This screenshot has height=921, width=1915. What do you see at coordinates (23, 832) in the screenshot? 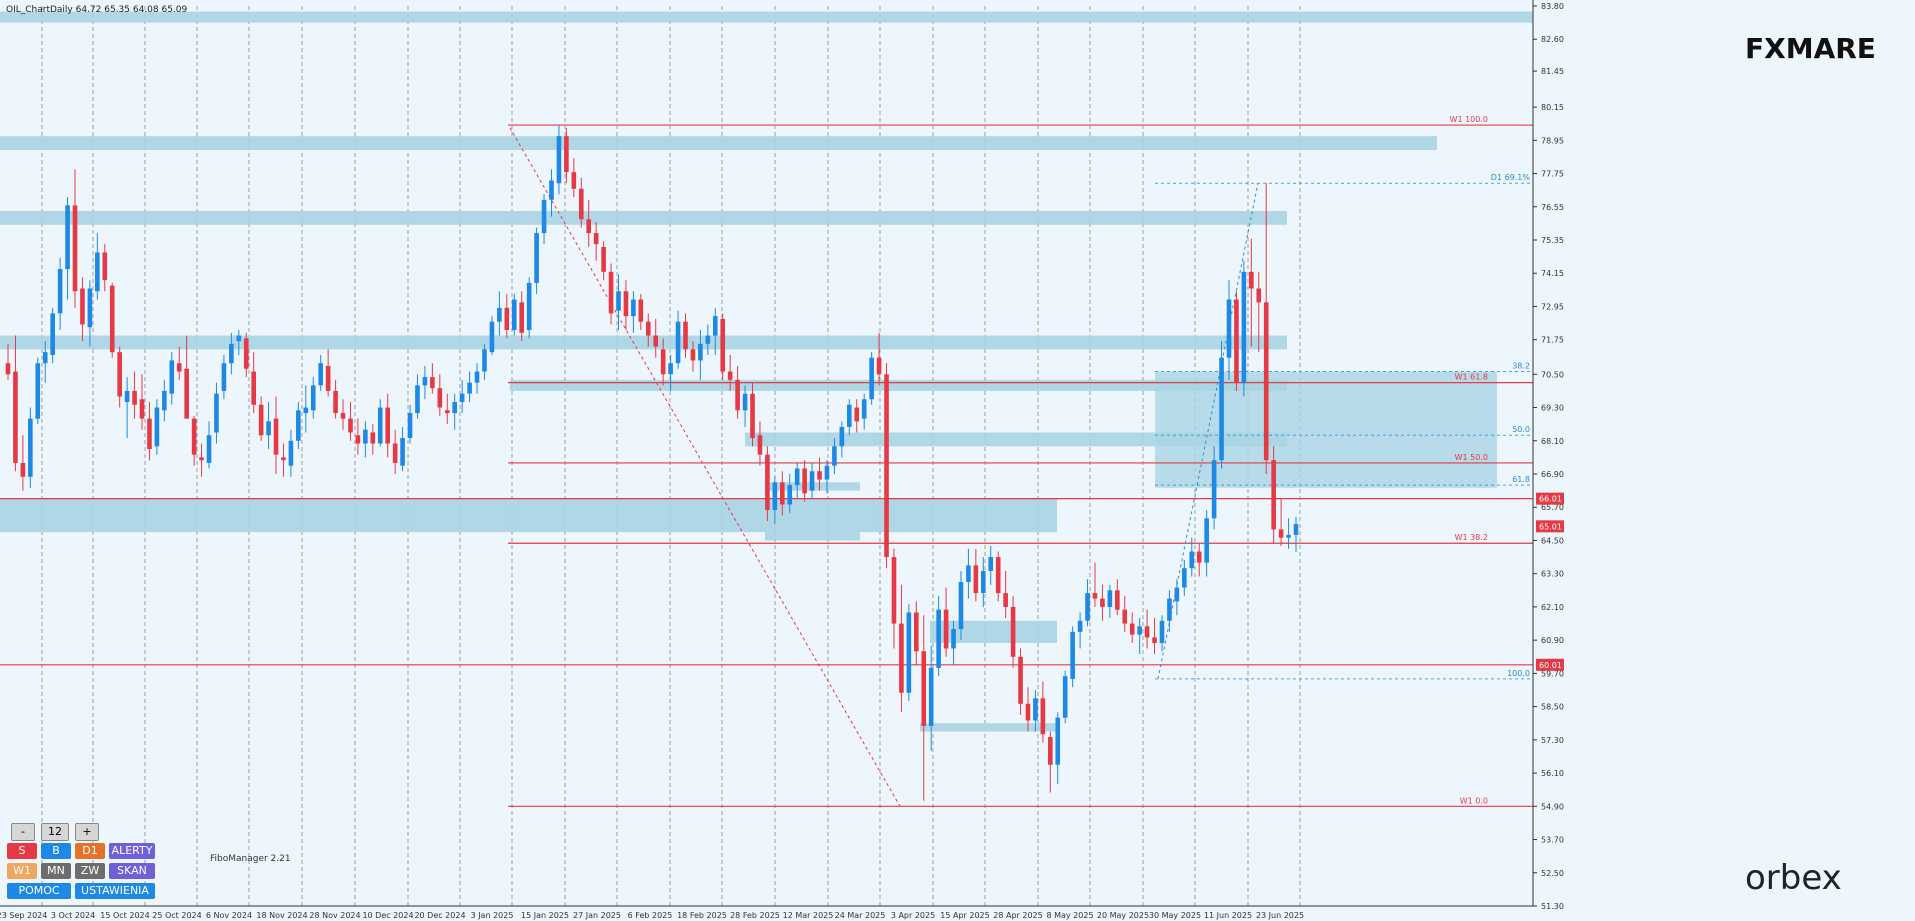
I see `decrease-button: -` at bounding box center [23, 832].